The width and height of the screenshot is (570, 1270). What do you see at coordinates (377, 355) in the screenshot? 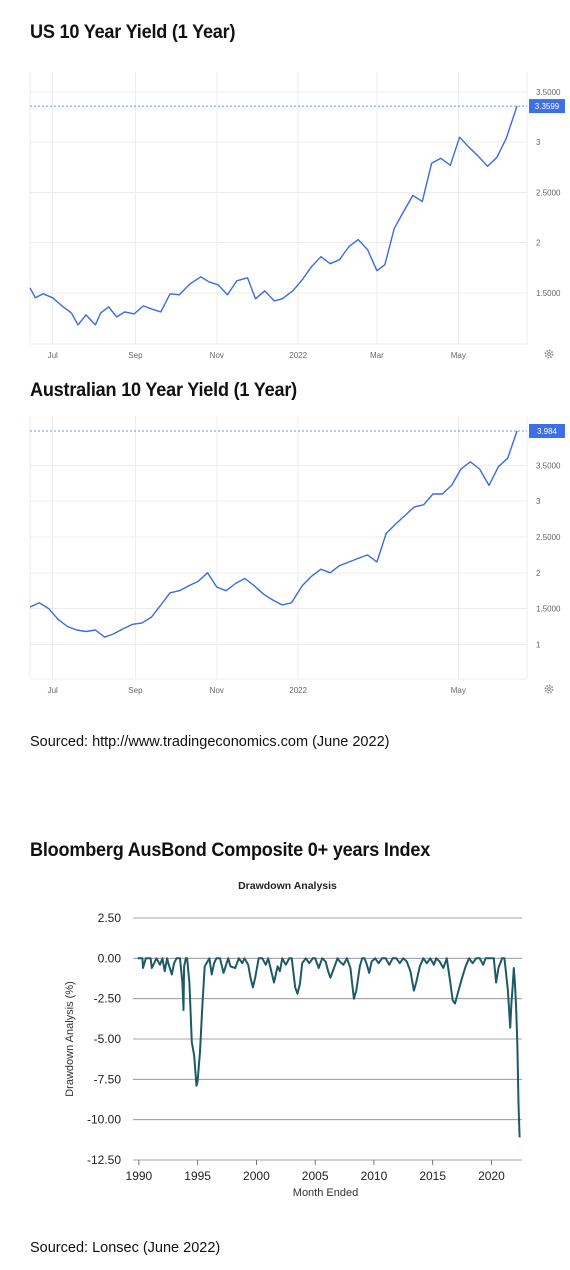
I see `us-x-tick-label: Mar` at bounding box center [377, 355].